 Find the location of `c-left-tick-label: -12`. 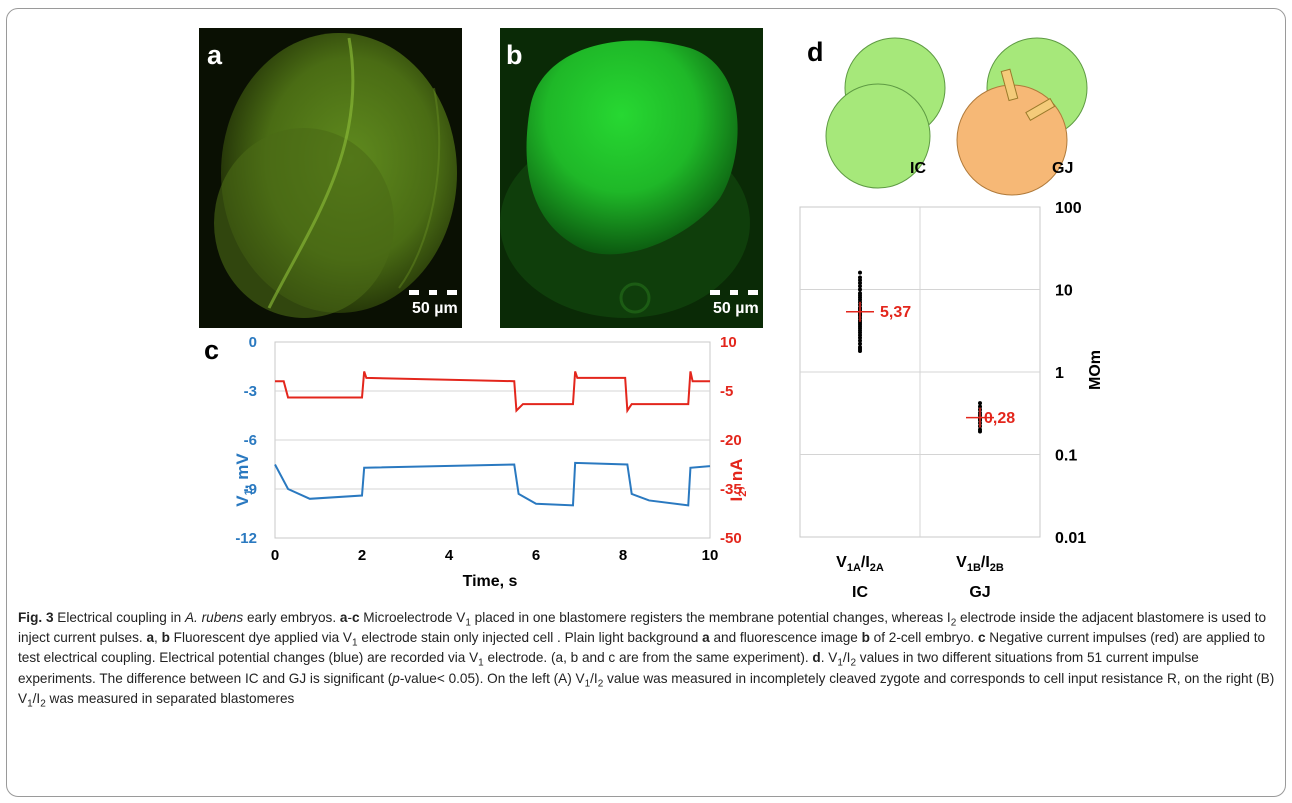

c-left-tick-label: -12 is located at coordinates (246, 538).